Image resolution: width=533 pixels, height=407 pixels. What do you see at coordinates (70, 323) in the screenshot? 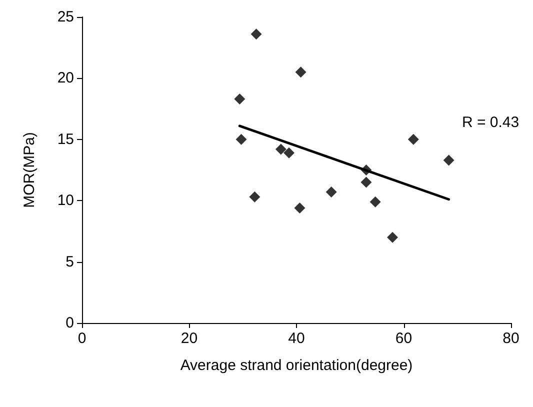
I see `y-tick-label: 0` at bounding box center [70, 323].